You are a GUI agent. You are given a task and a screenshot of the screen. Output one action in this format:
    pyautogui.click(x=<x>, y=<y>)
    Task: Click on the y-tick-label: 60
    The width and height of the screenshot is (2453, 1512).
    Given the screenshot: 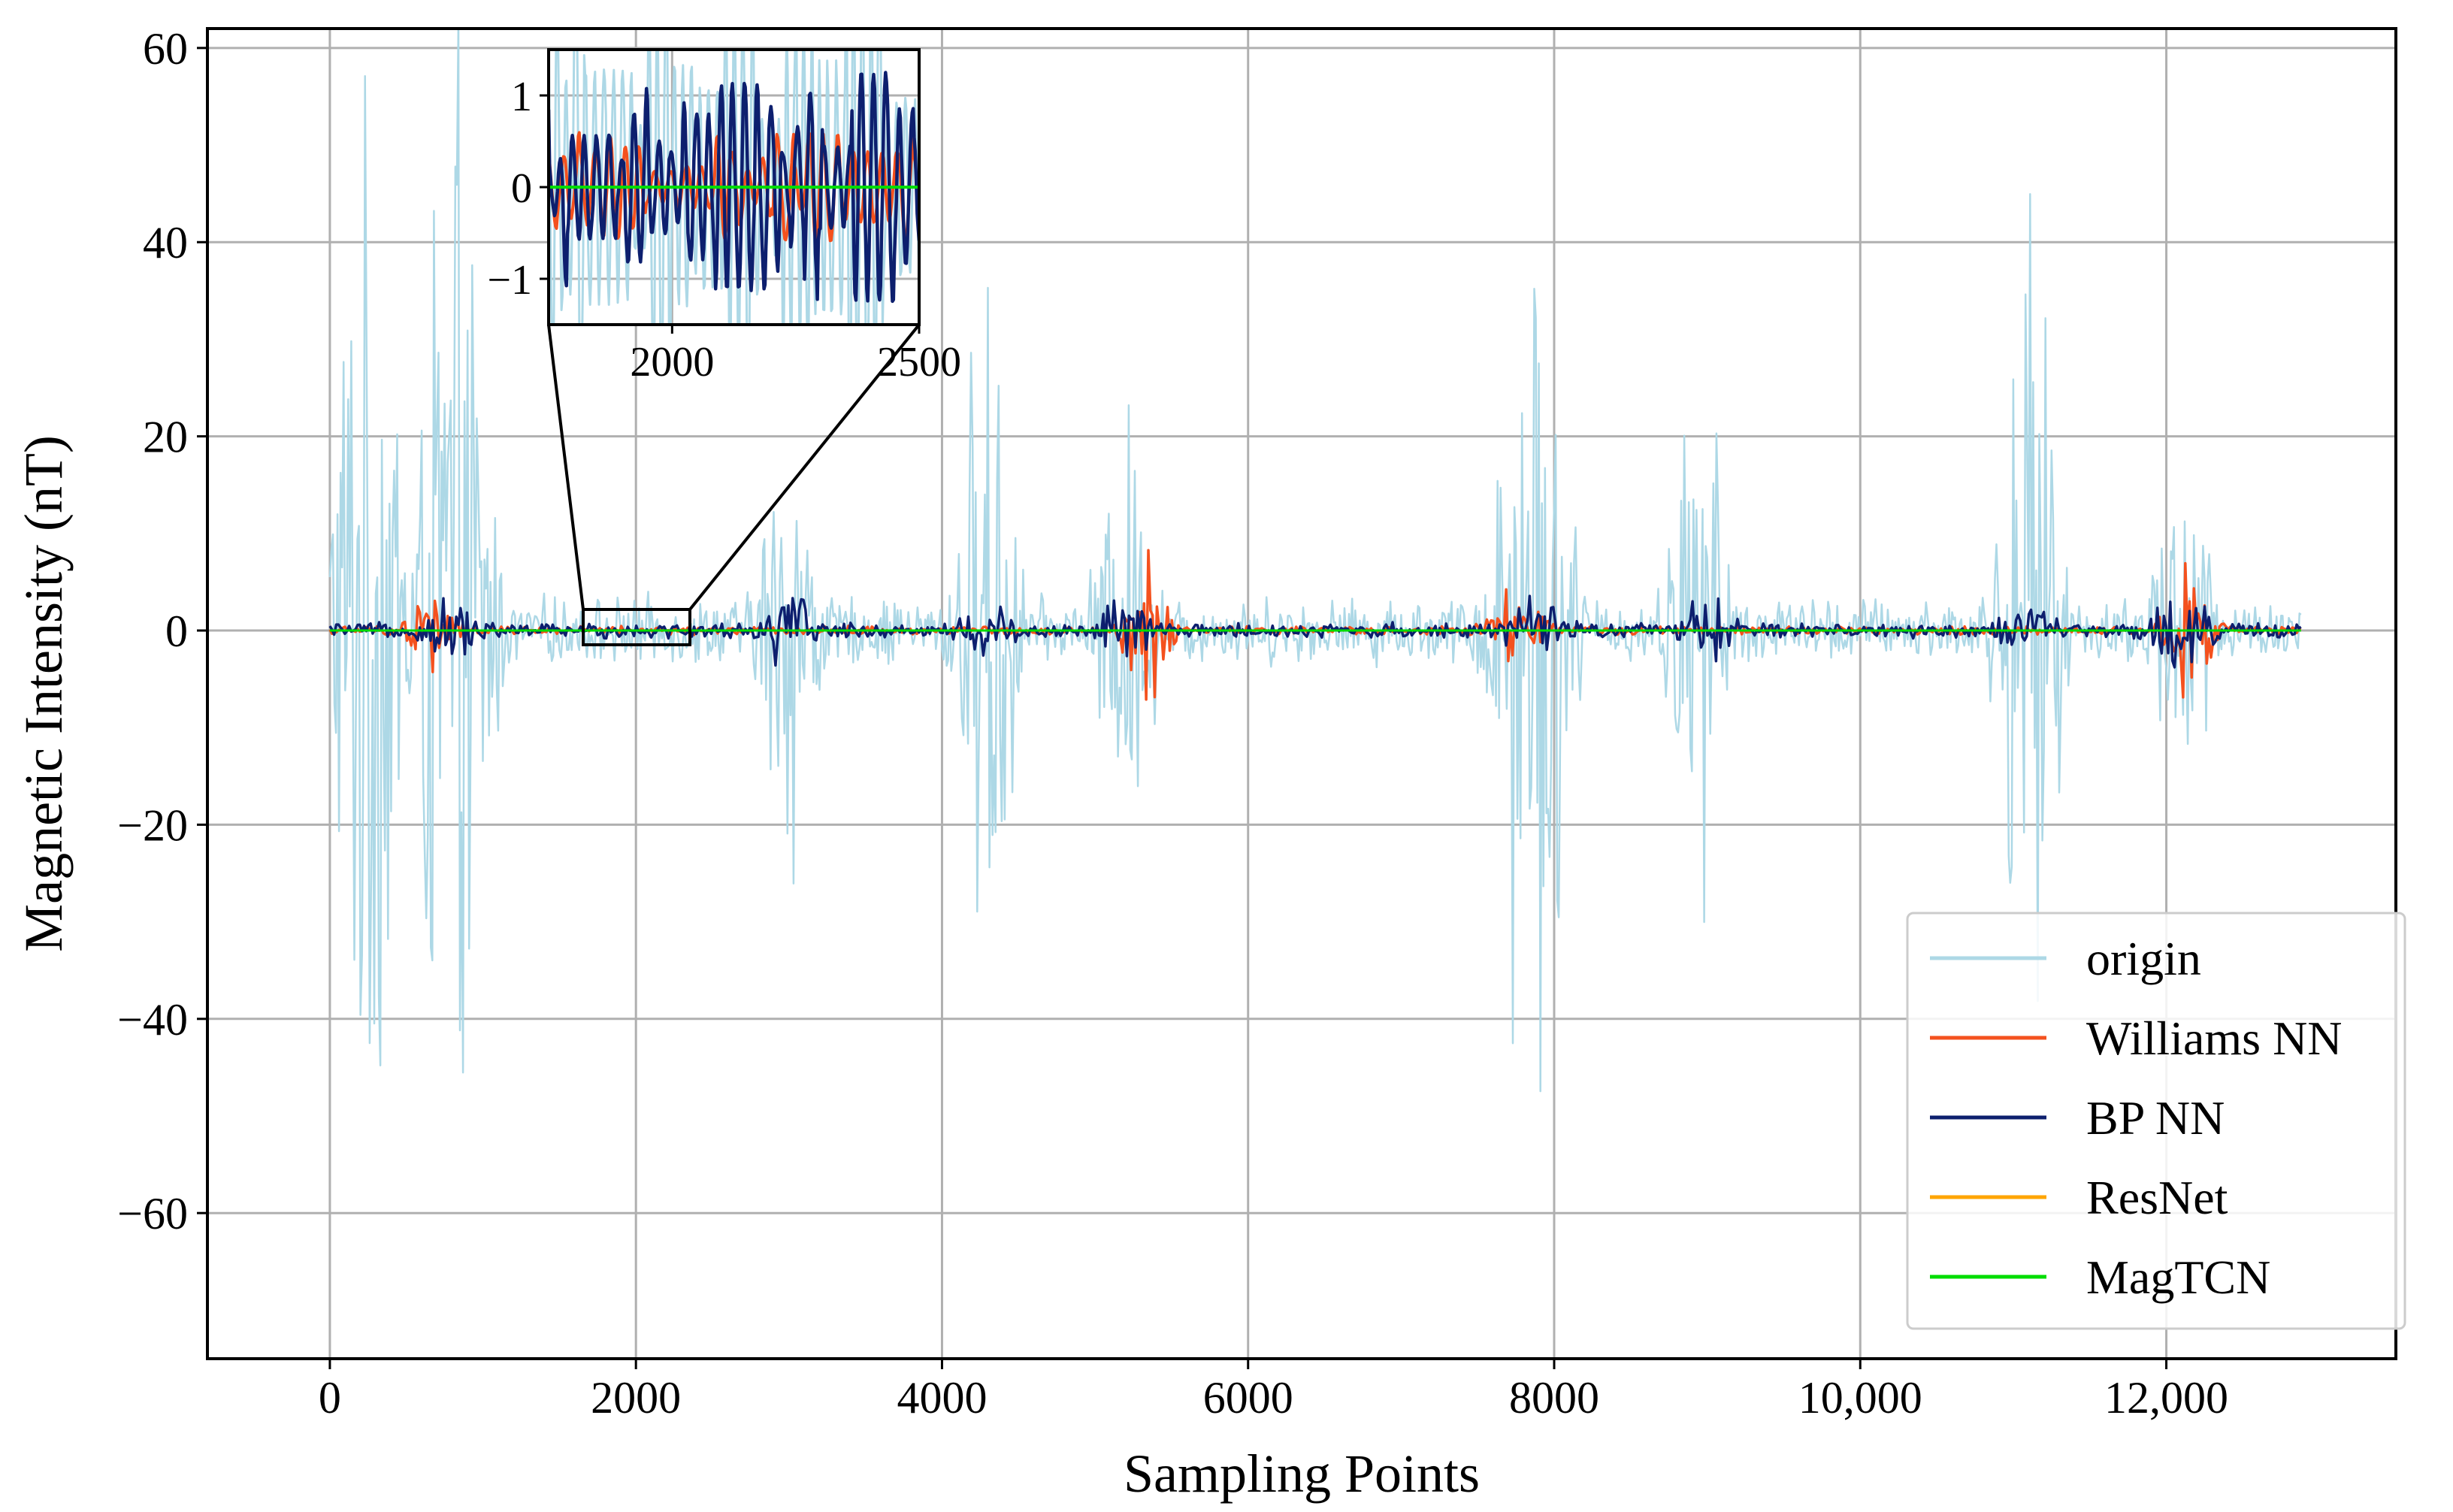 What is the action you would take?
    pyautogui.click(x=166, y=49)
    